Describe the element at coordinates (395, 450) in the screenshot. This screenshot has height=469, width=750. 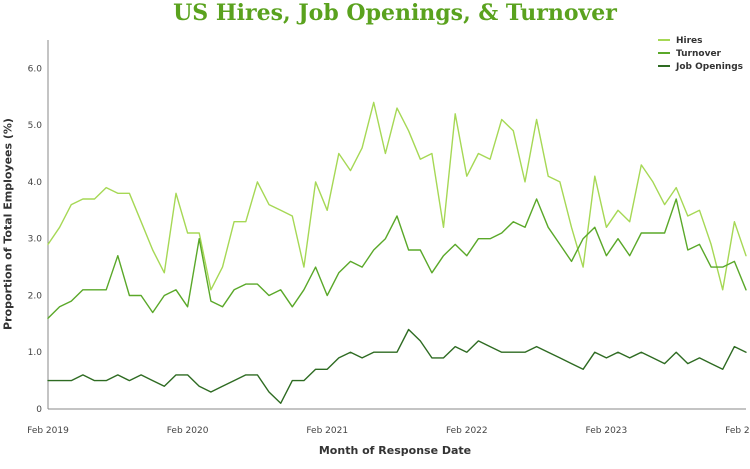
I see `x-axis-label: Month of Response Date` at that location.